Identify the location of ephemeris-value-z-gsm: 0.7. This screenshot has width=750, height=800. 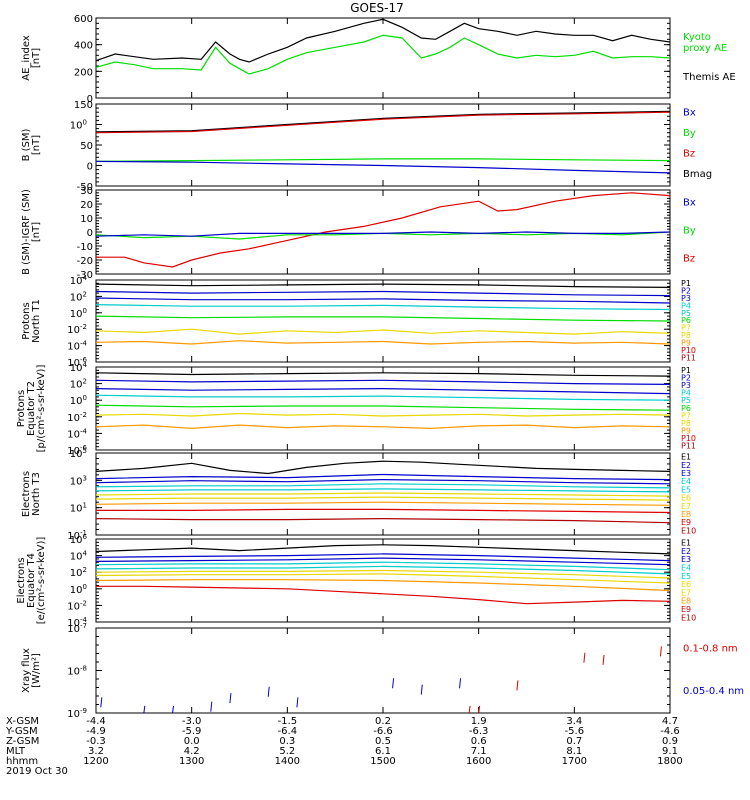
(574, 741).